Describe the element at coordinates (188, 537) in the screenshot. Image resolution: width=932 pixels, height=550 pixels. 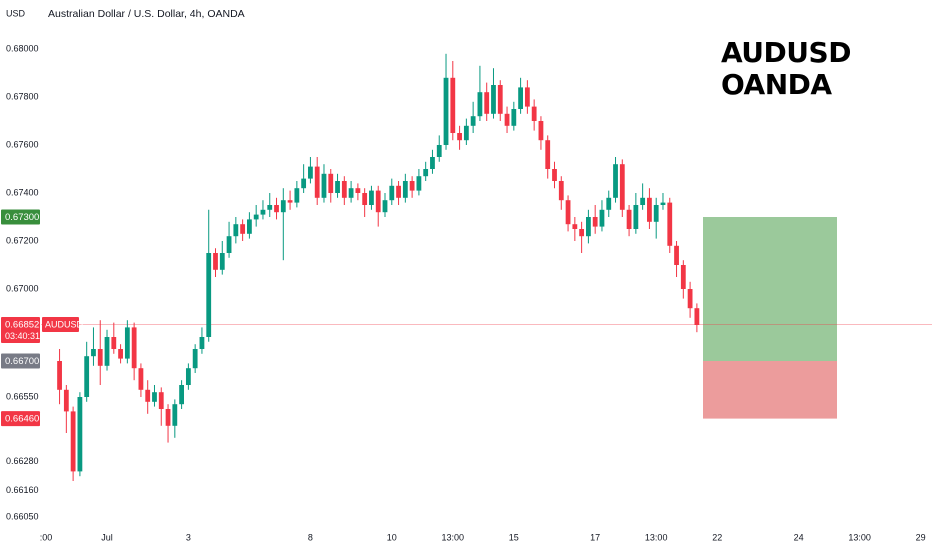
I see `x-tick-label: 3` at that location.